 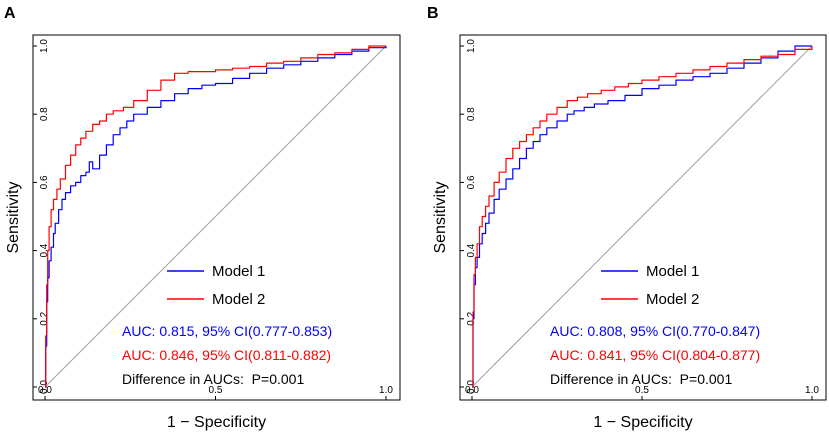 I want to click on panel-letter: A, so click(x=10, y=13).